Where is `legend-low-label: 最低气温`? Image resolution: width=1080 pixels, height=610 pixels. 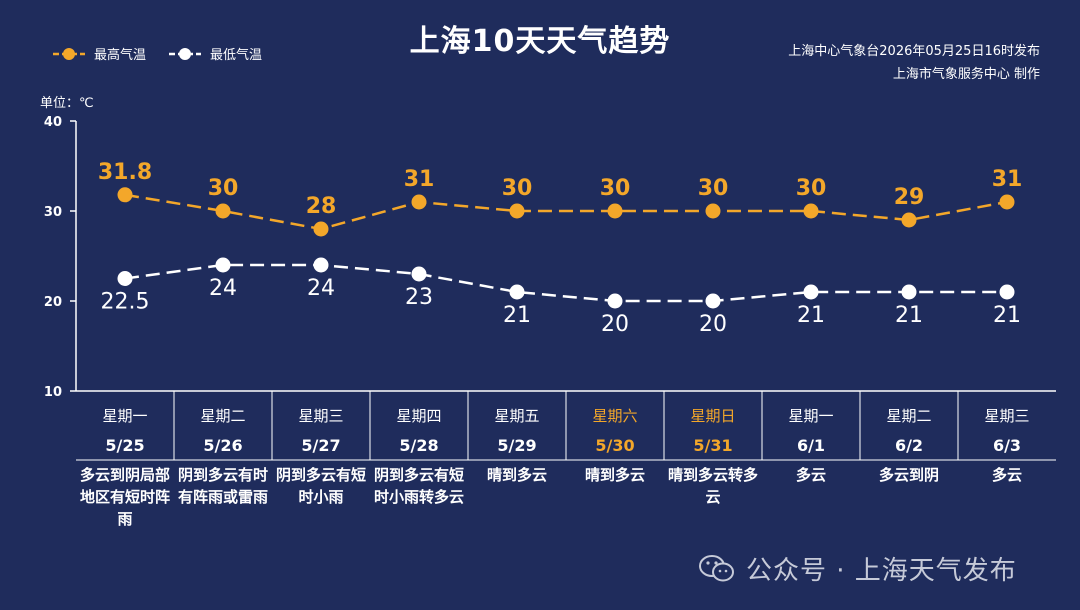
legend-low-label: 最低气温 is located at coordinates (236, 55).